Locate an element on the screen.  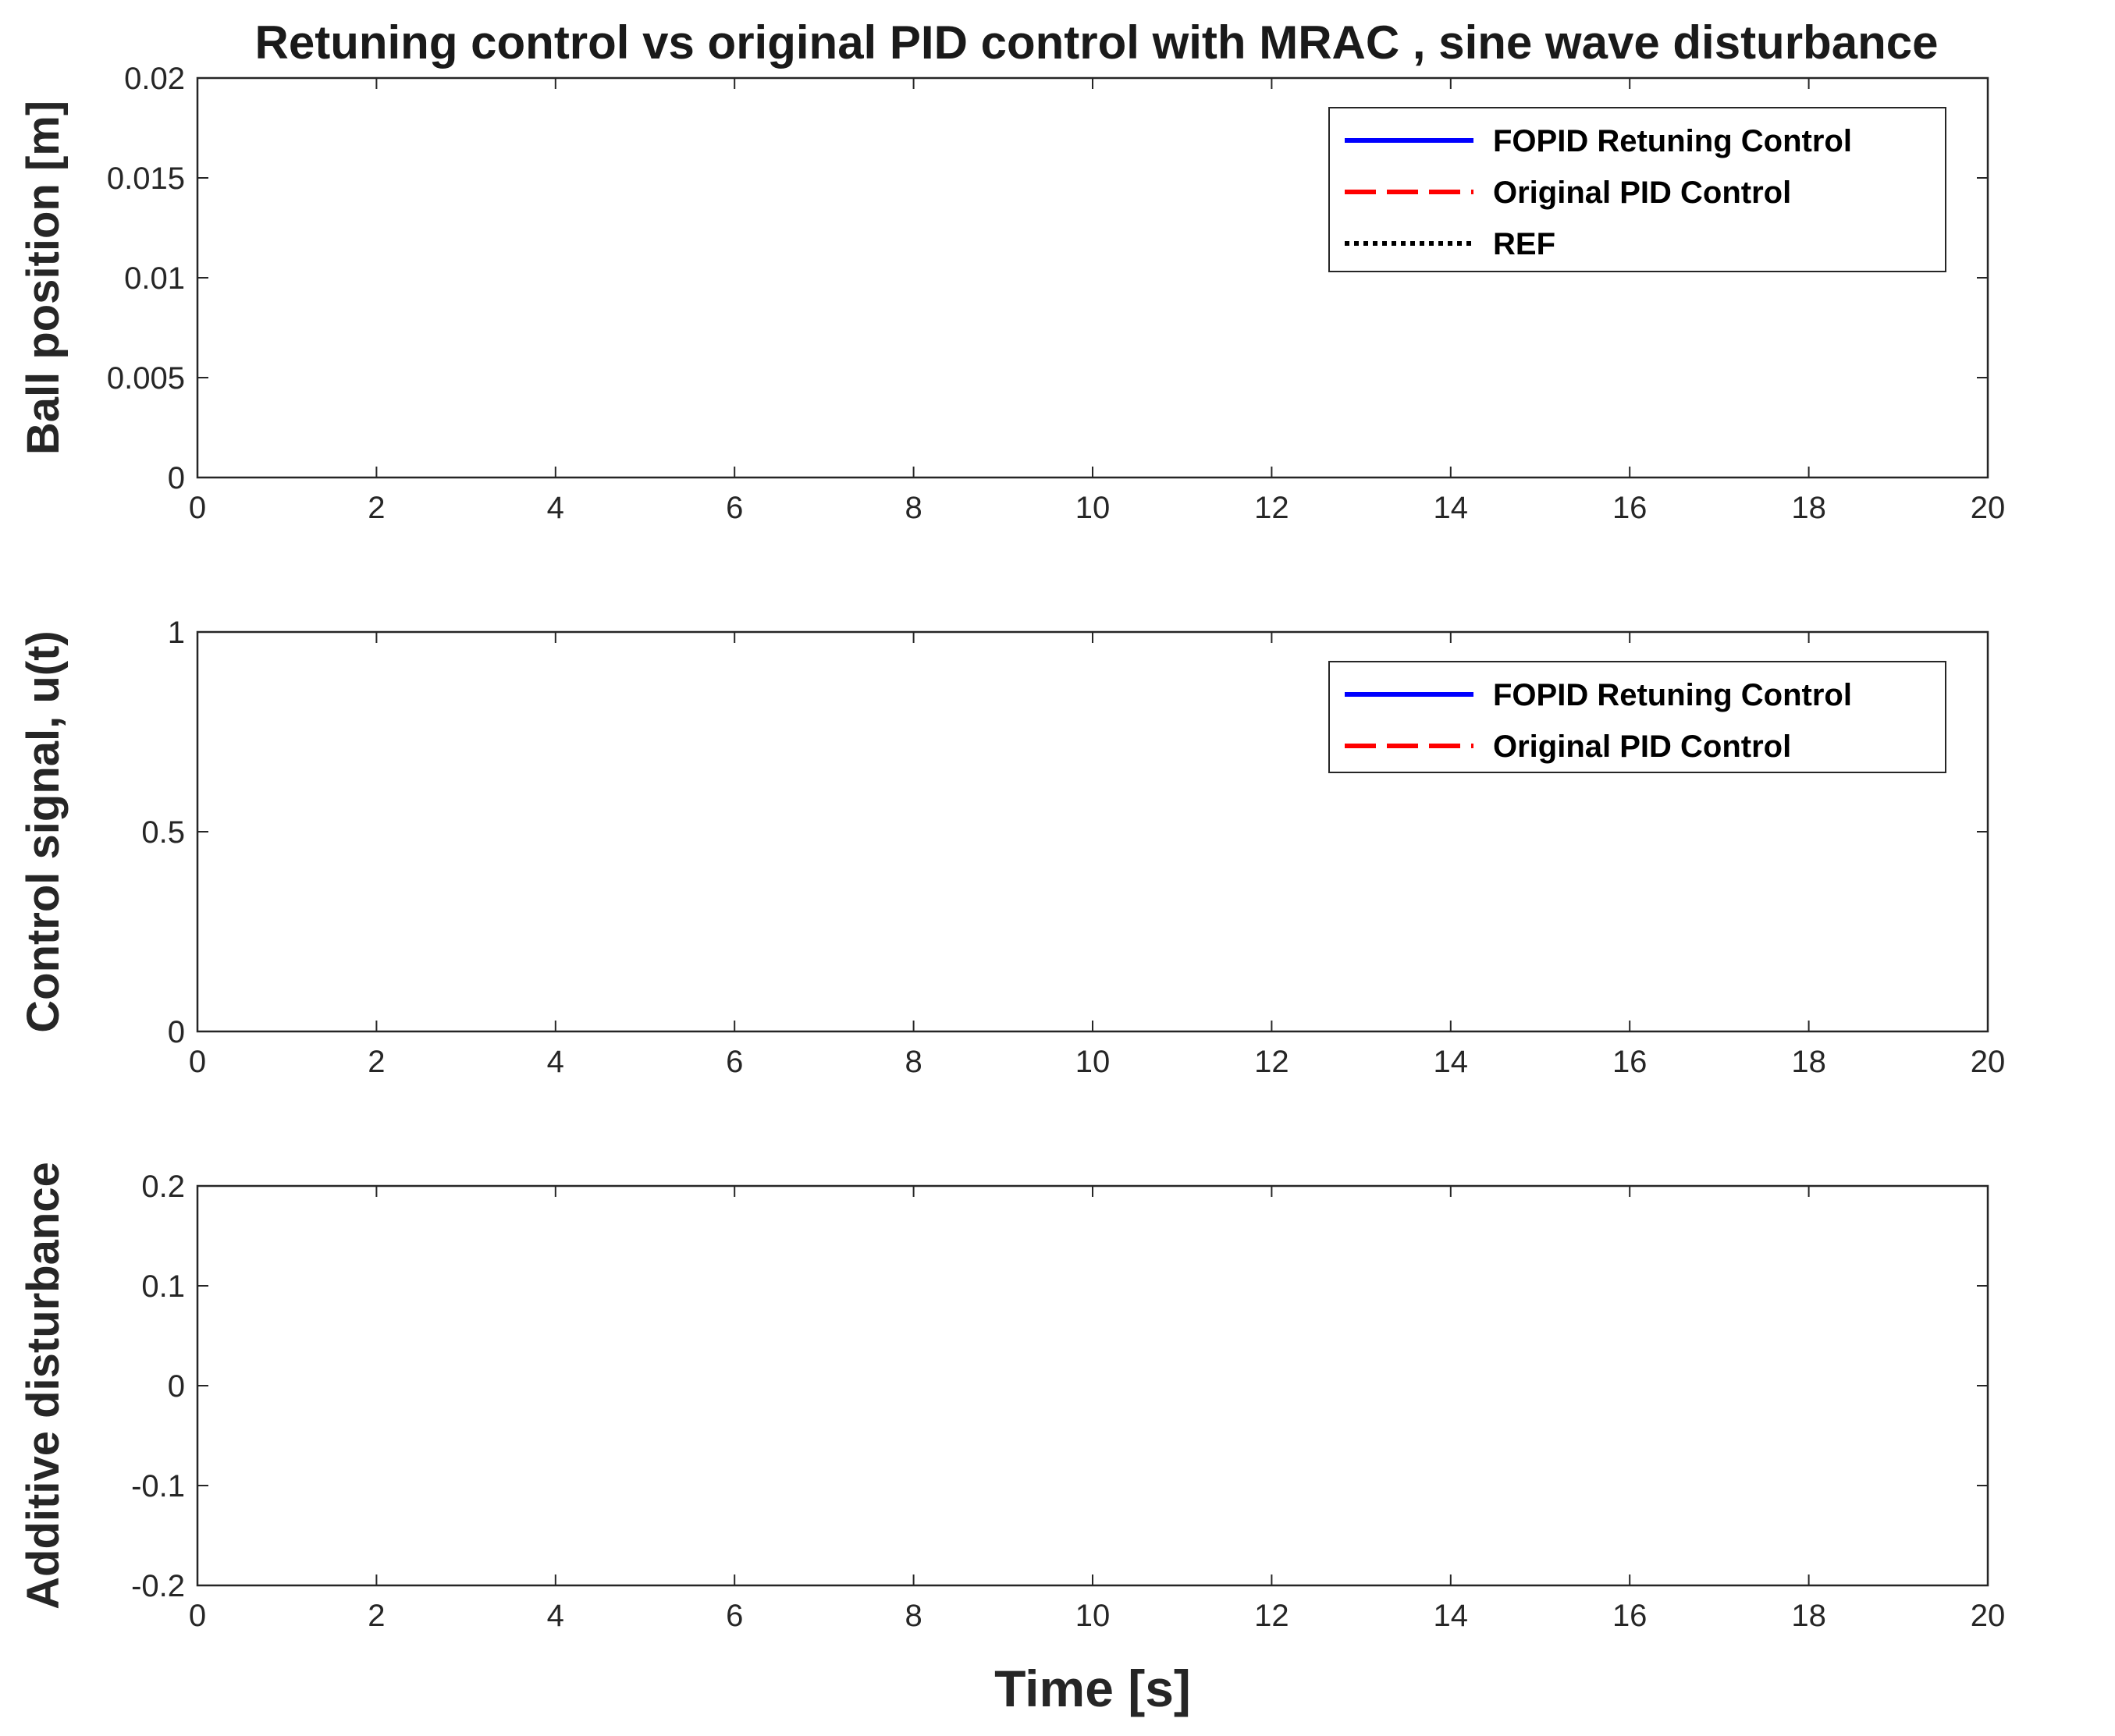
y-tick-label: 1 is located at coordinates (176, 633).